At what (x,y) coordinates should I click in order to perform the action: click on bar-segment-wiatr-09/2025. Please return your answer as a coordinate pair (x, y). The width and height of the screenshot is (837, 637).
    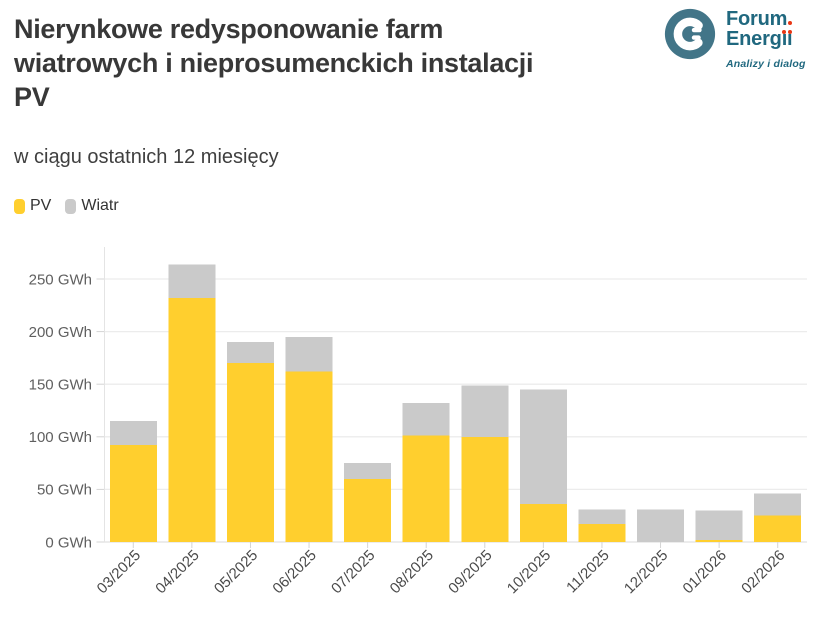
    Looking at the image, I should click on (485, 411).